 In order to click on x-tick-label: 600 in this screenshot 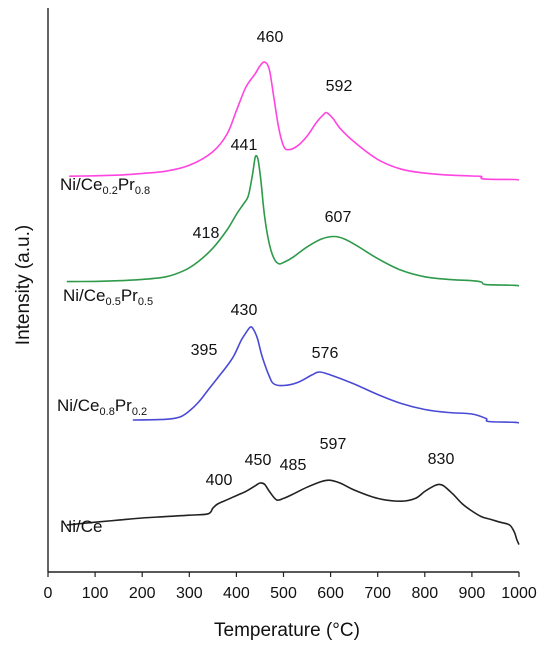, I will do `click(330, 593)`.